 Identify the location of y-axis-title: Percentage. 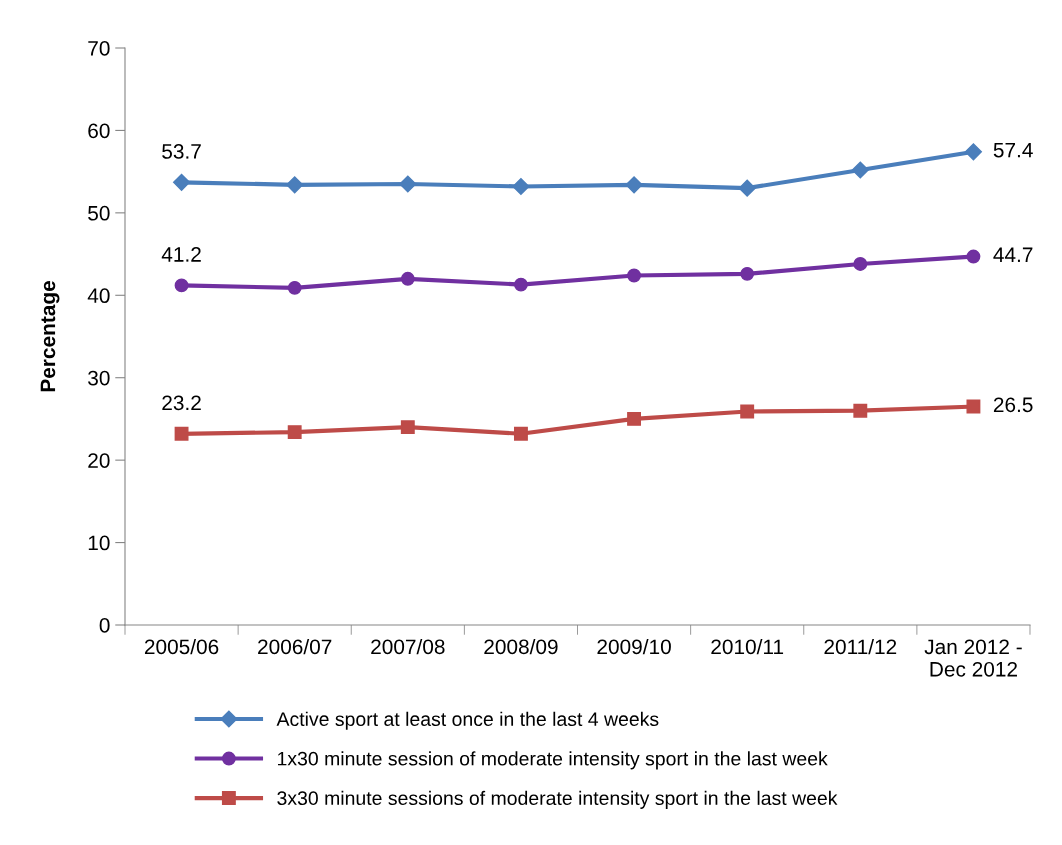
(50, 336).